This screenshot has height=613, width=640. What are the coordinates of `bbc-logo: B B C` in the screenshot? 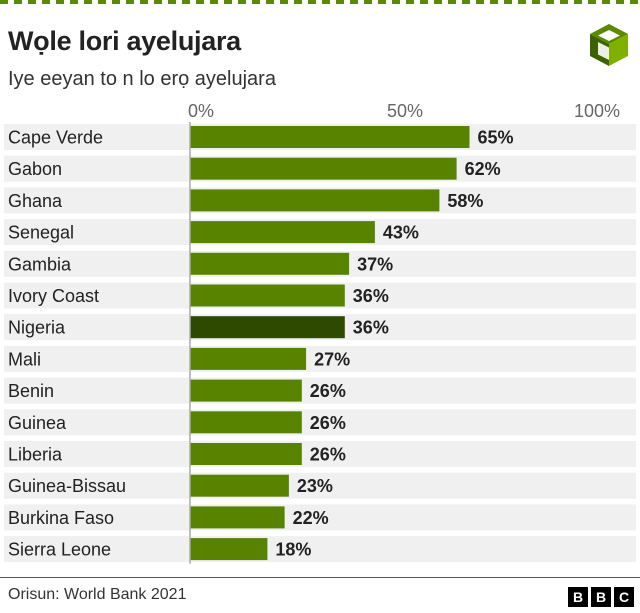 It's located at (601, 597).